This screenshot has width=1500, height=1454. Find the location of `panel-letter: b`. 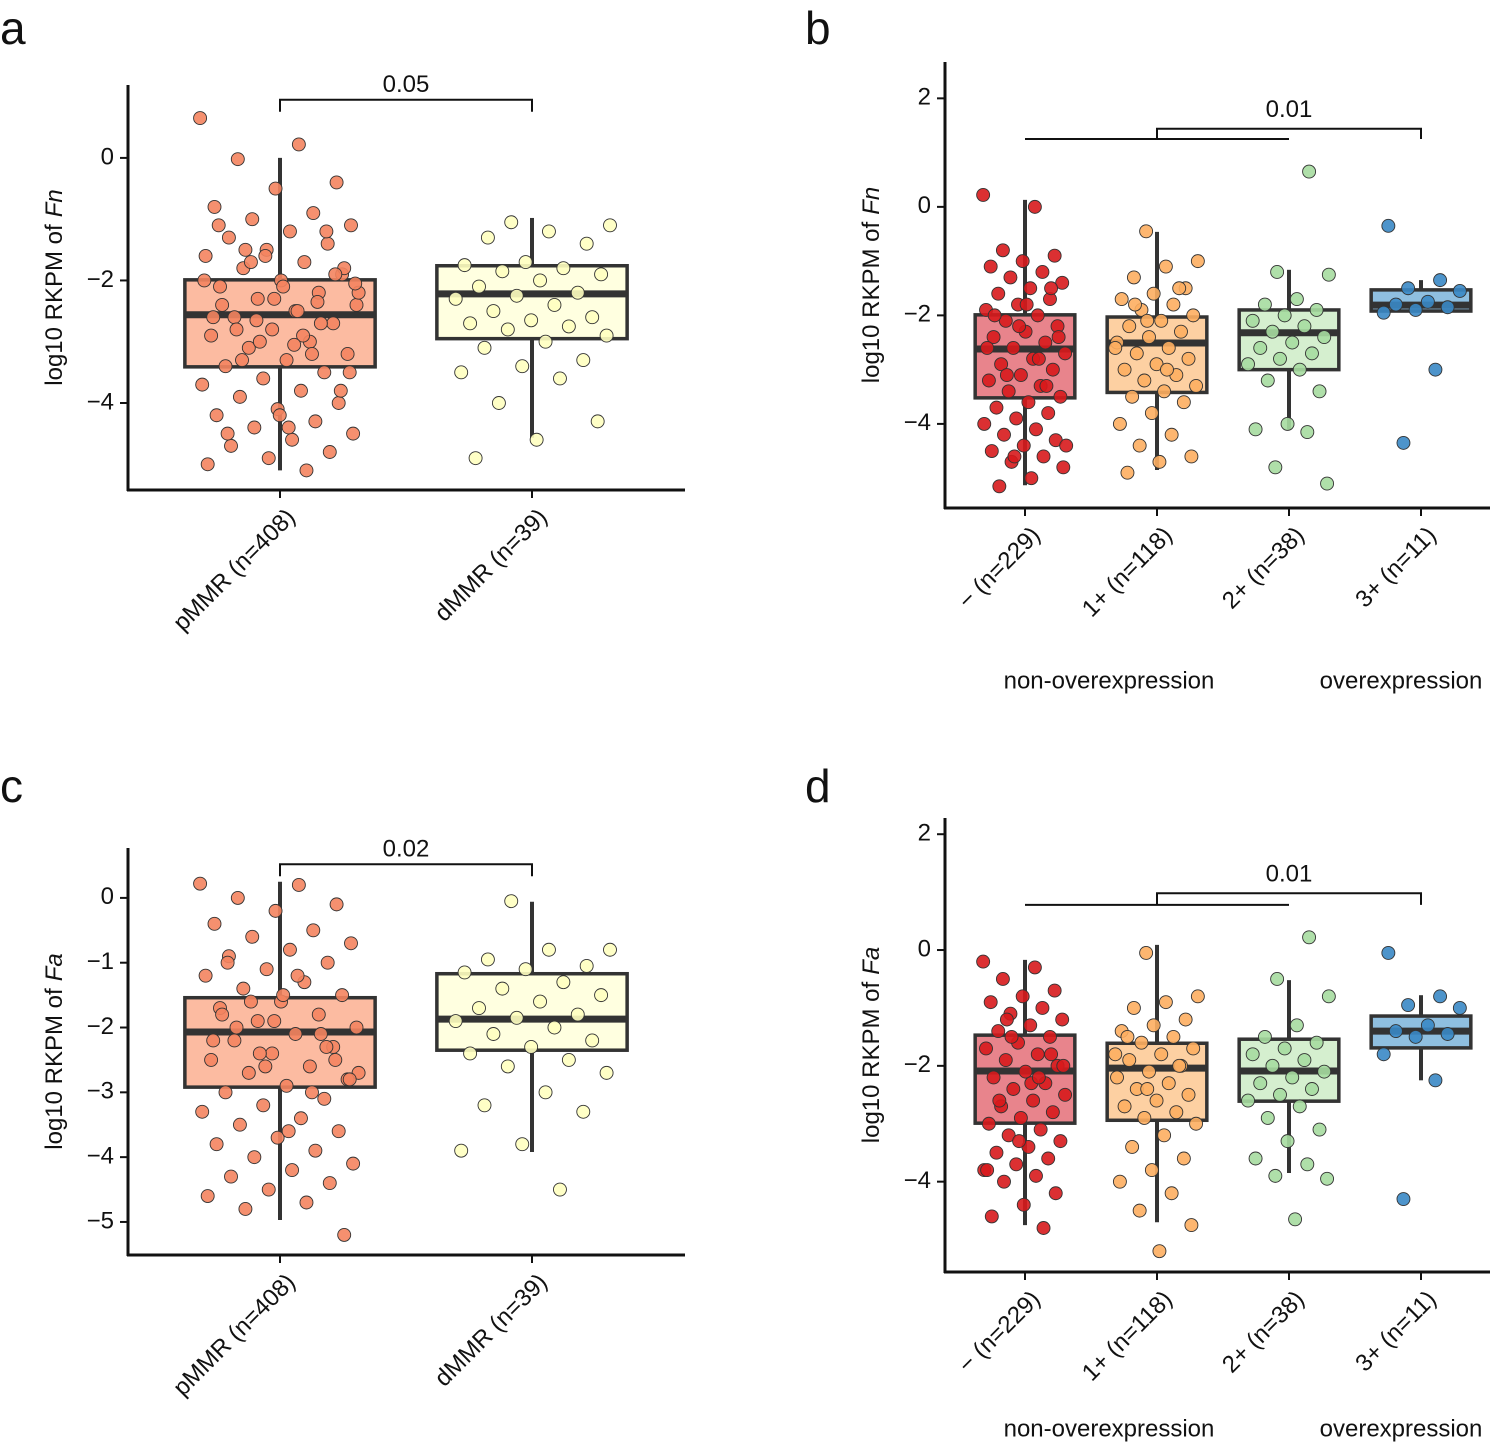

panel-letter: b is located at coordinates (818, 28).